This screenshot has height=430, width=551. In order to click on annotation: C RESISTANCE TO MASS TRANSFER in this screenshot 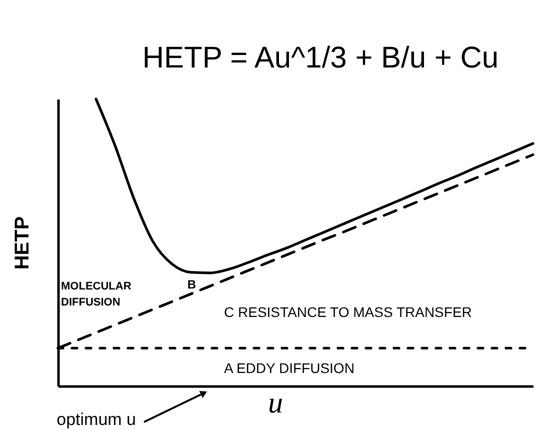, I will do `click(348, 312)`.